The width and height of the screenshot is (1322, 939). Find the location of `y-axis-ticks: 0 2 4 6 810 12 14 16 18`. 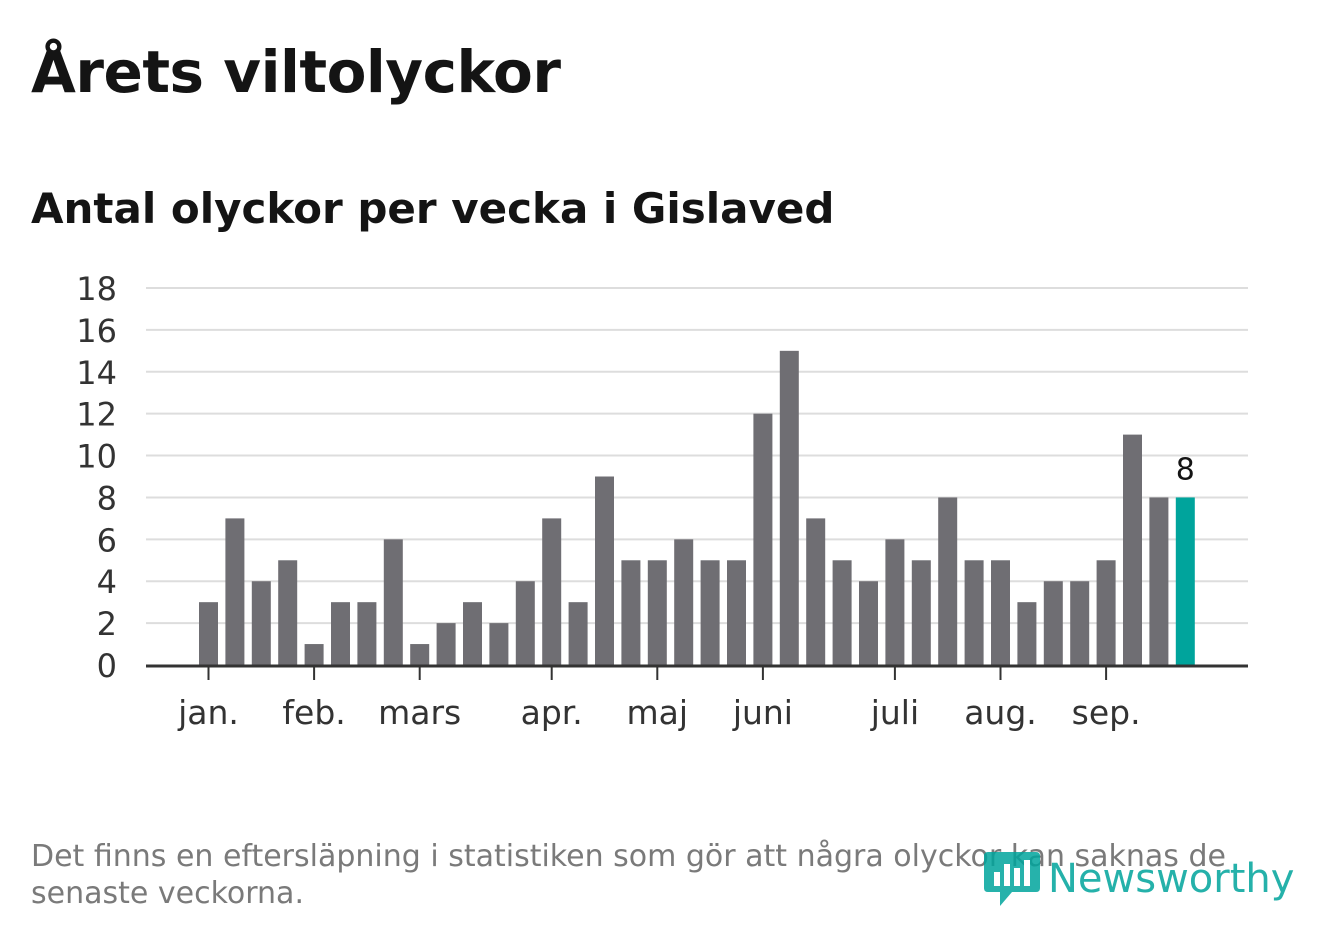

y-axis-ticks: 0 2 4 6 810 12 14 16 18 is located at coordinates (96, 477).